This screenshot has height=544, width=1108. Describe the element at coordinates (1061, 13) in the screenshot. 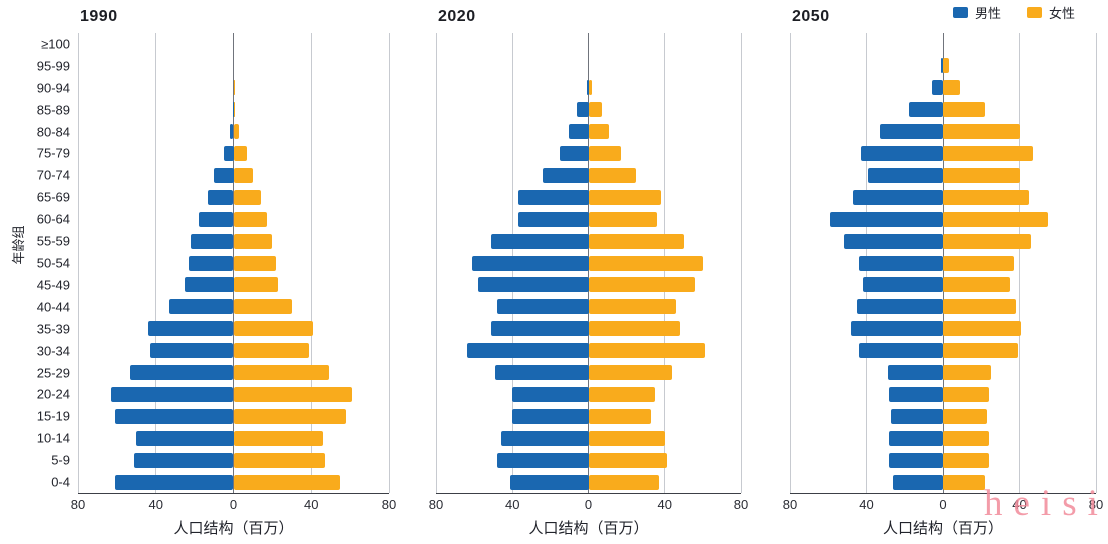

I see `legend-label-female: 女性` at that location.